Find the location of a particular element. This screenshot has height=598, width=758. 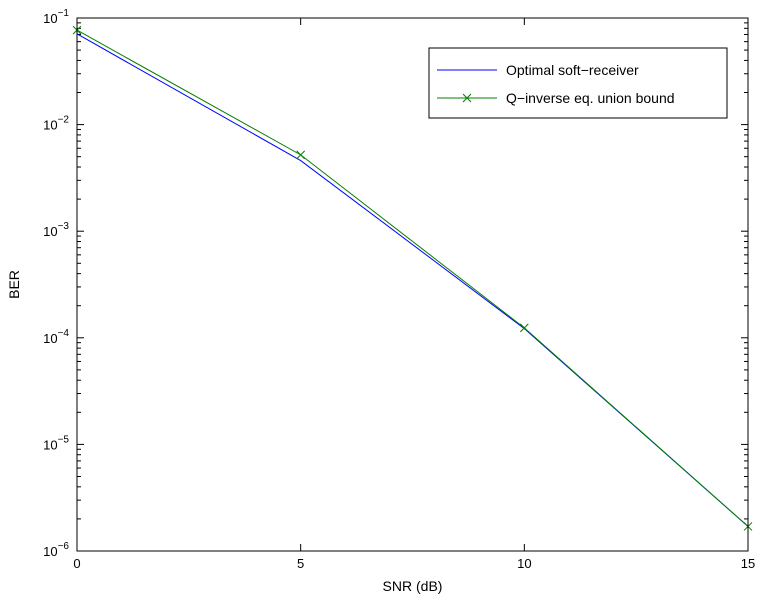

legend-label-q-inverse-union-bound: Q−inverse eq. union bound is located at coordinates (590, 98).